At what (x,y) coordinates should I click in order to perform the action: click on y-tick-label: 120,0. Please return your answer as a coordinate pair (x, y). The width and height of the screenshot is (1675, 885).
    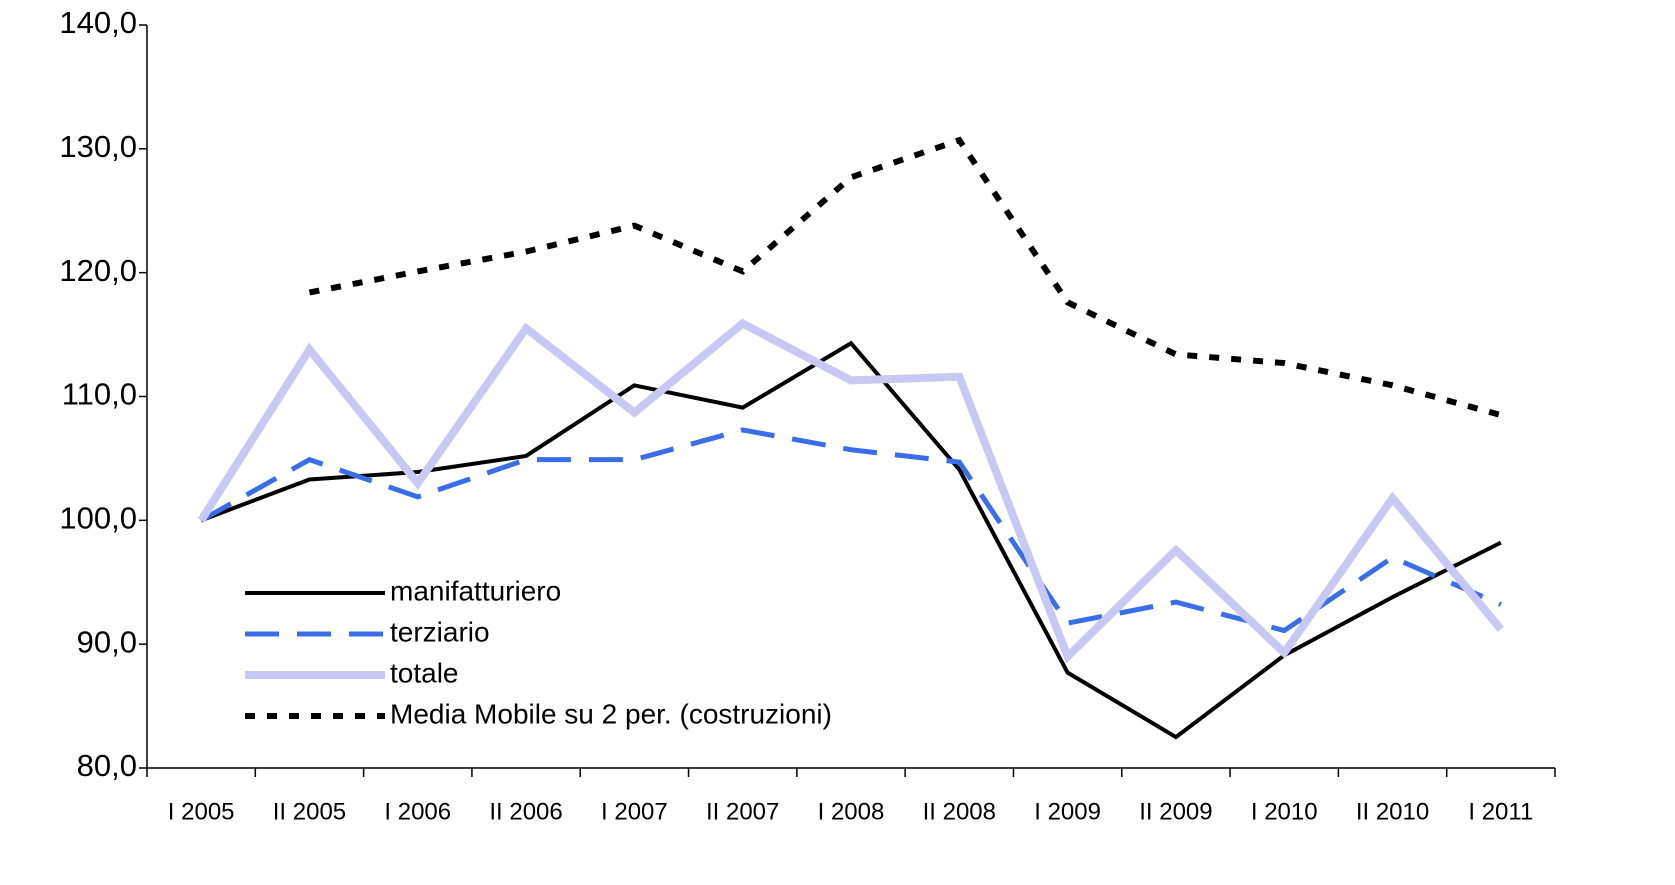
    Looking at the image, I should click on (98, 270).